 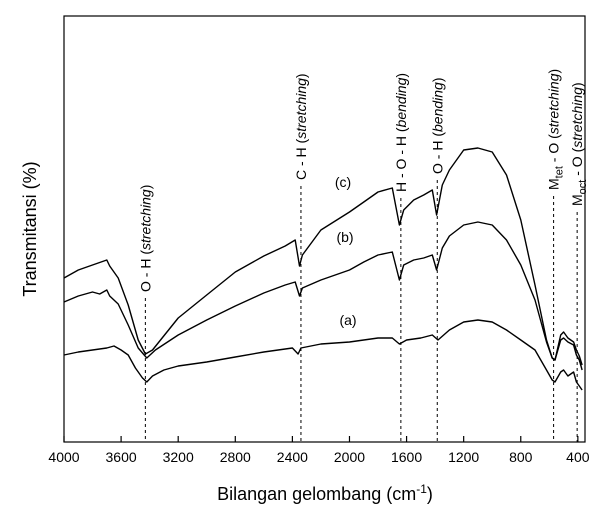 What do you see at coordinates (437, 126) in the screenshot?
I see `annotation-label: O - H (bending)` at bounding box center [437, 126].